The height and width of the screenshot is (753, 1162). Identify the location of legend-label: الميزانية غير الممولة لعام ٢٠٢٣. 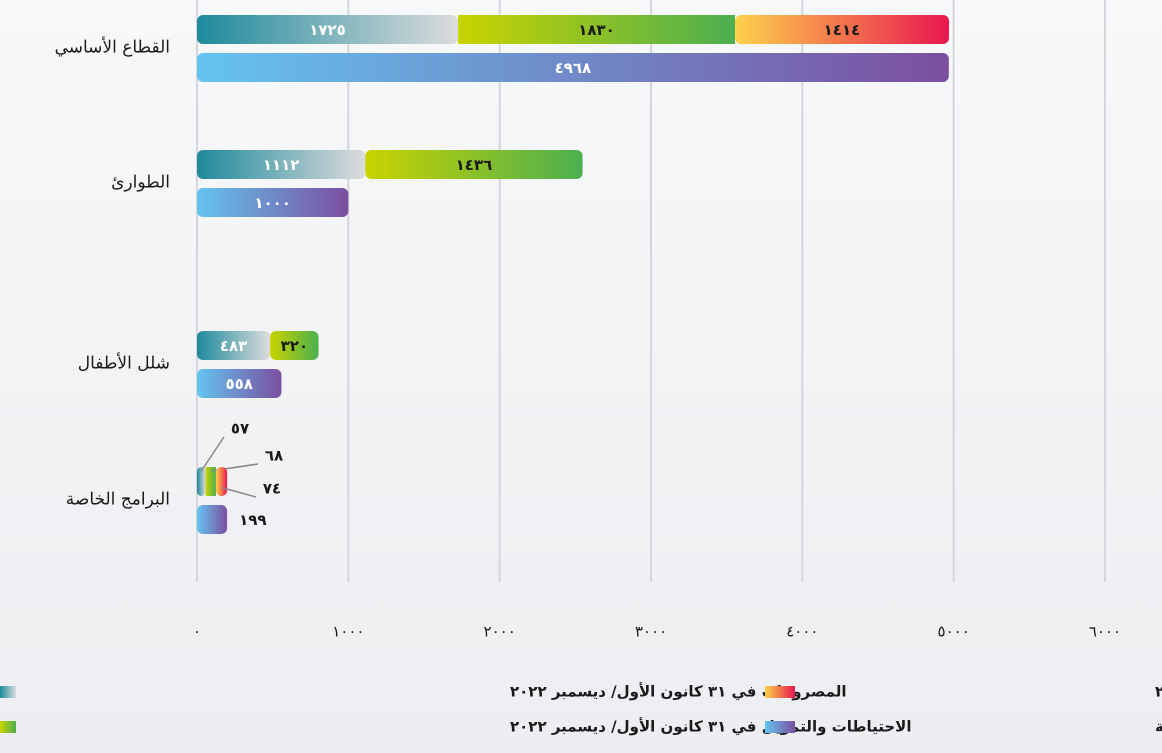
(1158, 692).